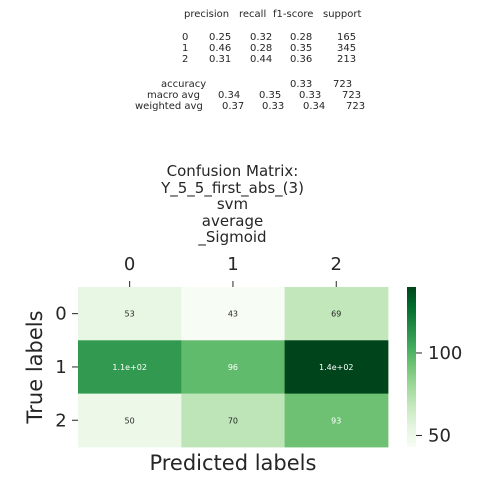  I want to click on report-cell: 0.31, so click(220, 59).